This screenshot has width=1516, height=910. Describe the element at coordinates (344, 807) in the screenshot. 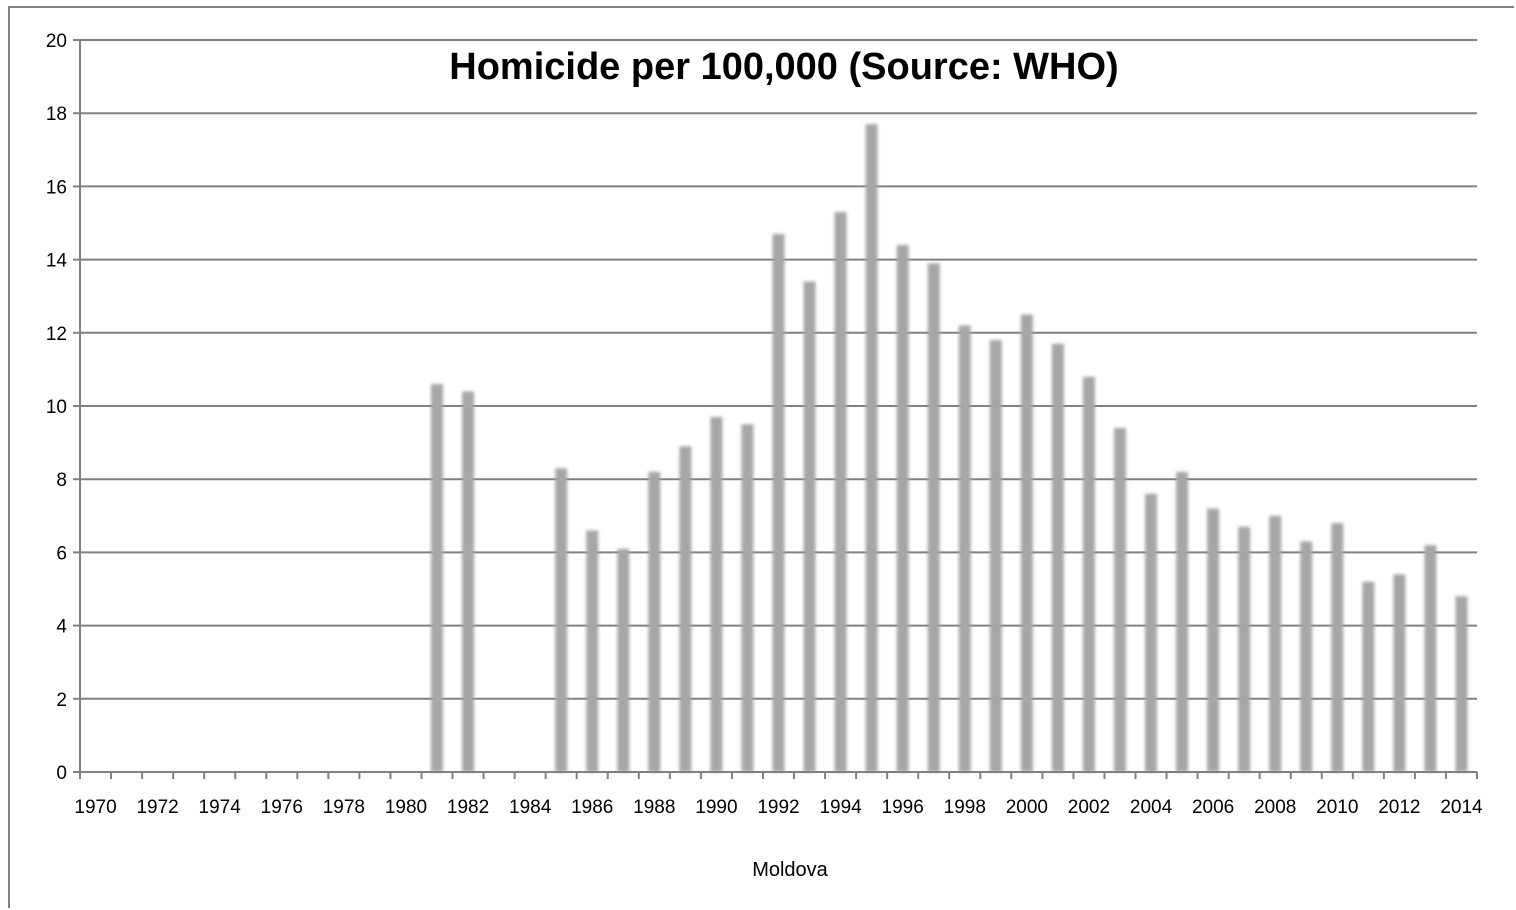

I see `x-tick-label: 1978` at that location.